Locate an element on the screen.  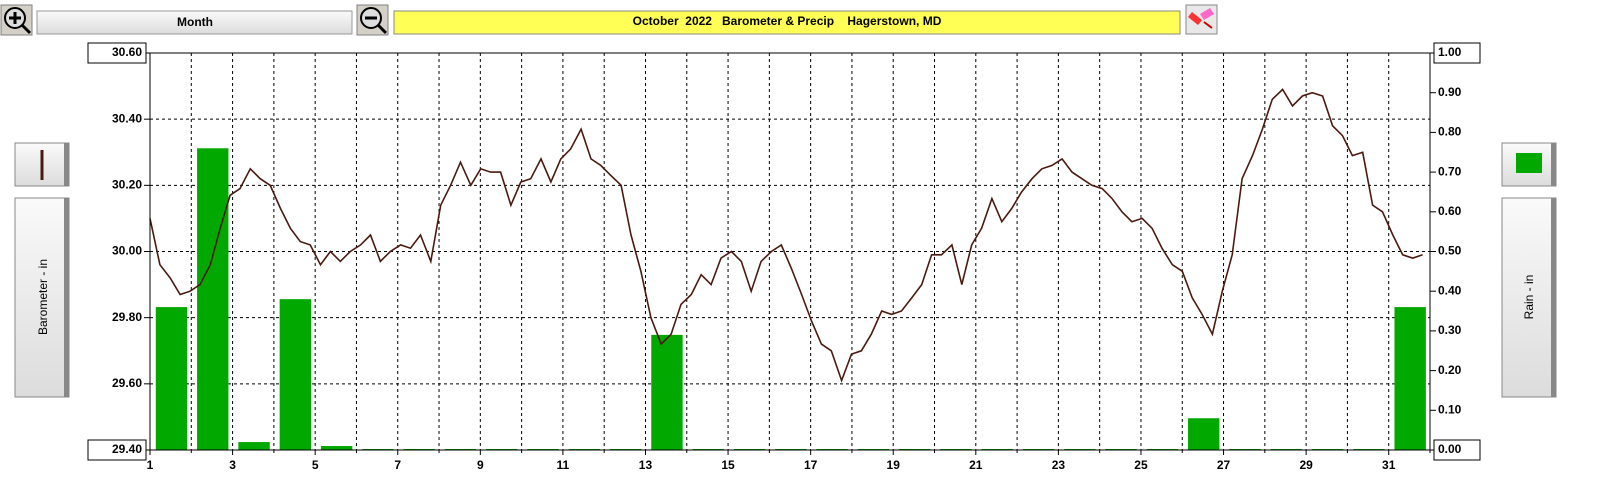
x-tick-label: 9 is located at coordinates (480, 465).